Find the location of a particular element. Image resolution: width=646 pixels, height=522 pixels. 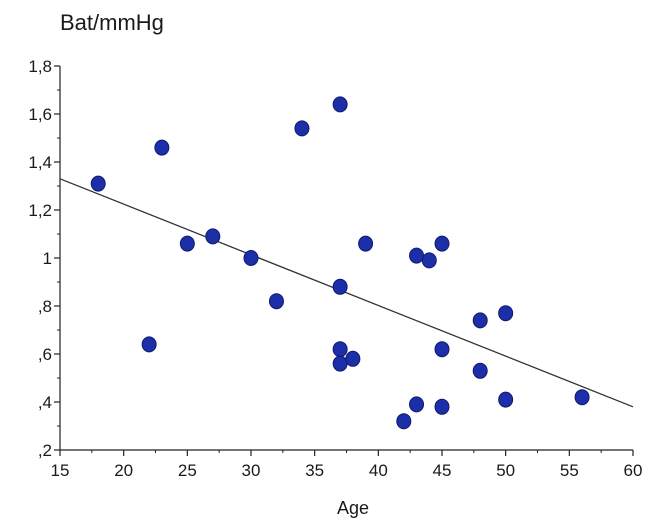

y-ticks: ,2 ,4 ,6 ,8 1 1,2 1,4 1,6 1,8 is located at coordinates (44, 258).